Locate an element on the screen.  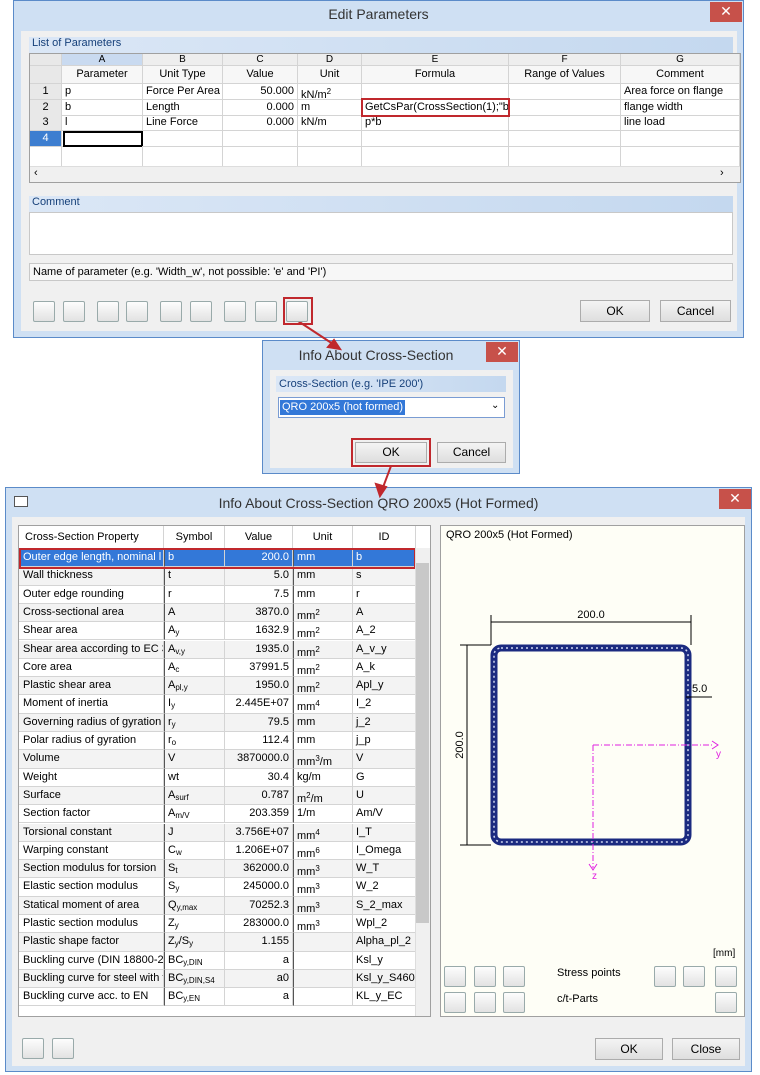
value-cell: 112.4 is located at coordinates (259, 741).